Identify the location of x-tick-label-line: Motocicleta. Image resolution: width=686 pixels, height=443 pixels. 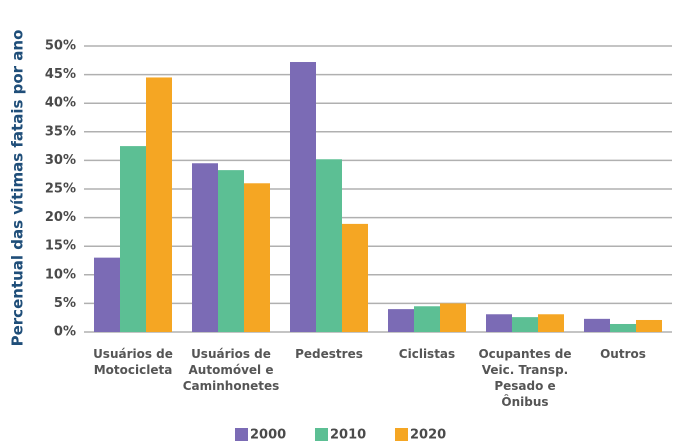
(133, 370).